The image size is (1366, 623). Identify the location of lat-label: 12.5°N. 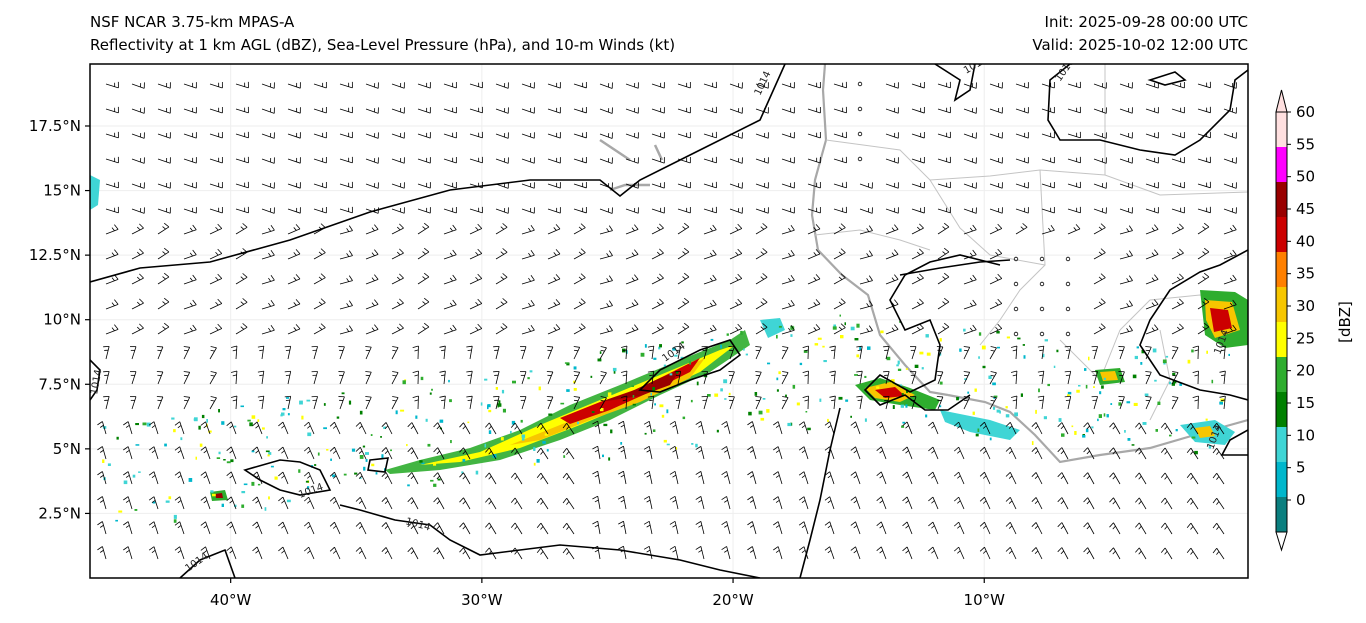
(55, 255).